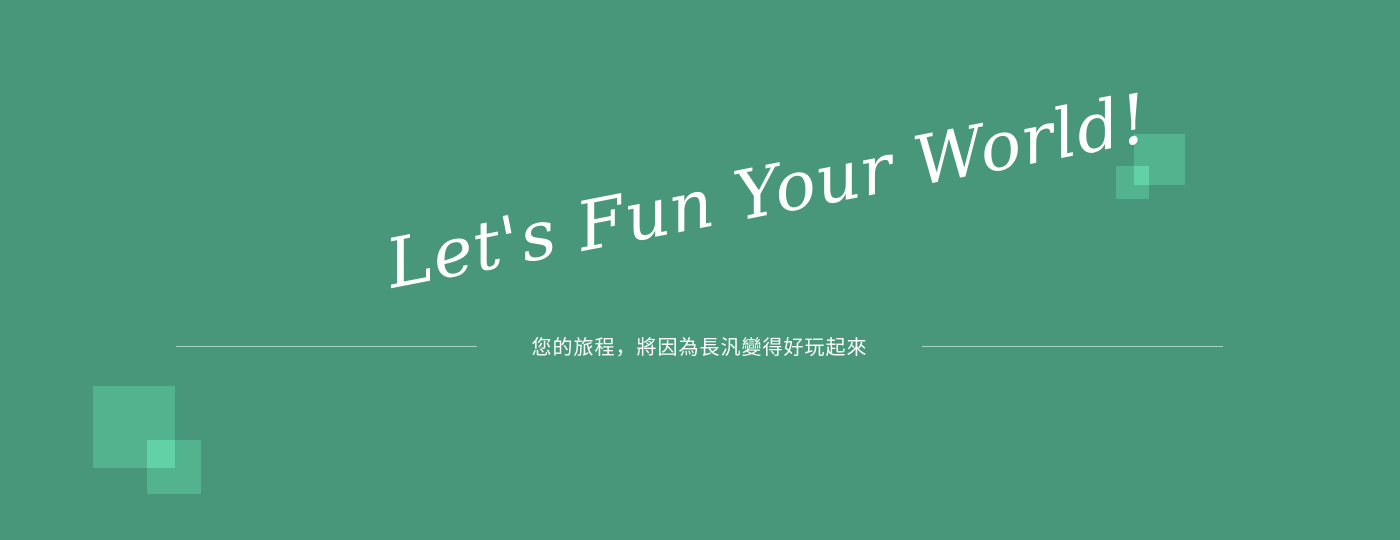  What do you see at coordinates (1141, 175) in the screenshot?
I see `decor-square-top-right-overlap` at bounding box center [1141, 175].